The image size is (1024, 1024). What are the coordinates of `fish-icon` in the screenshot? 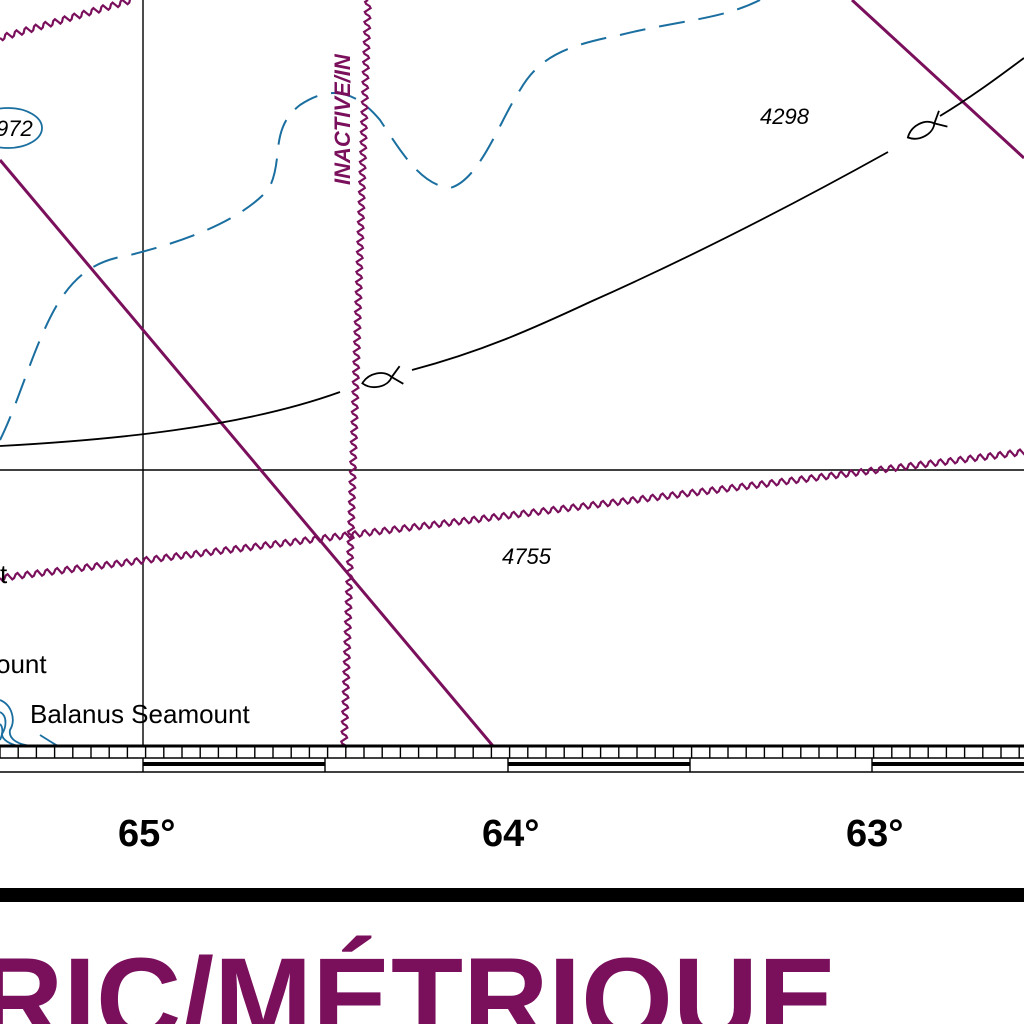 It's located at (382, 379).